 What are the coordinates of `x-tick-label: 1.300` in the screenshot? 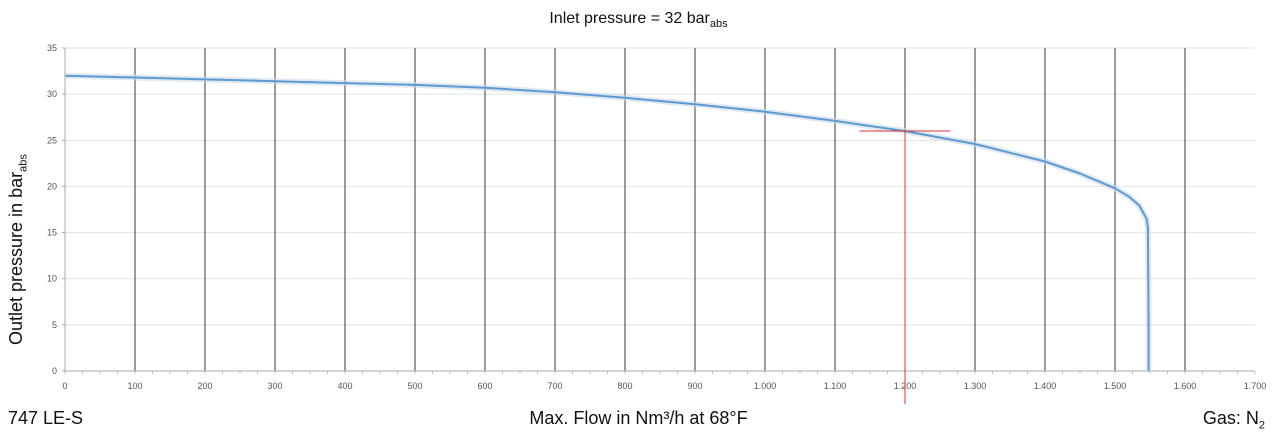 It's located at (975, 386).